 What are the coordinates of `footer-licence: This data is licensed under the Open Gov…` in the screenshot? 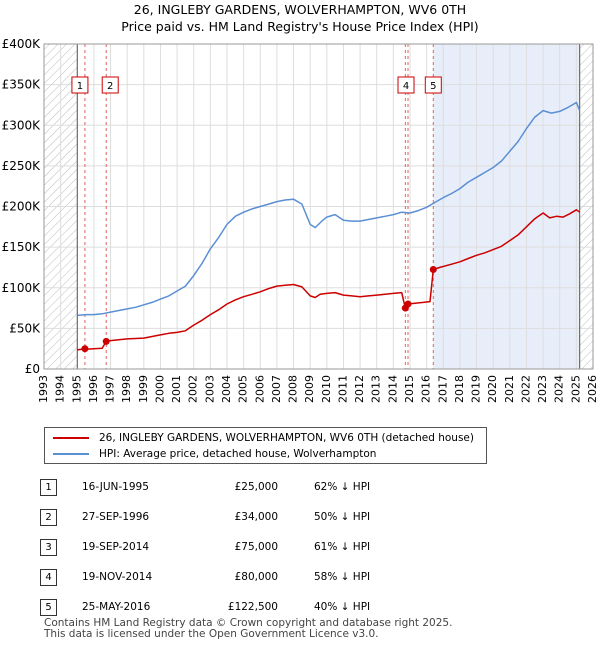 It's located at (211, 634).